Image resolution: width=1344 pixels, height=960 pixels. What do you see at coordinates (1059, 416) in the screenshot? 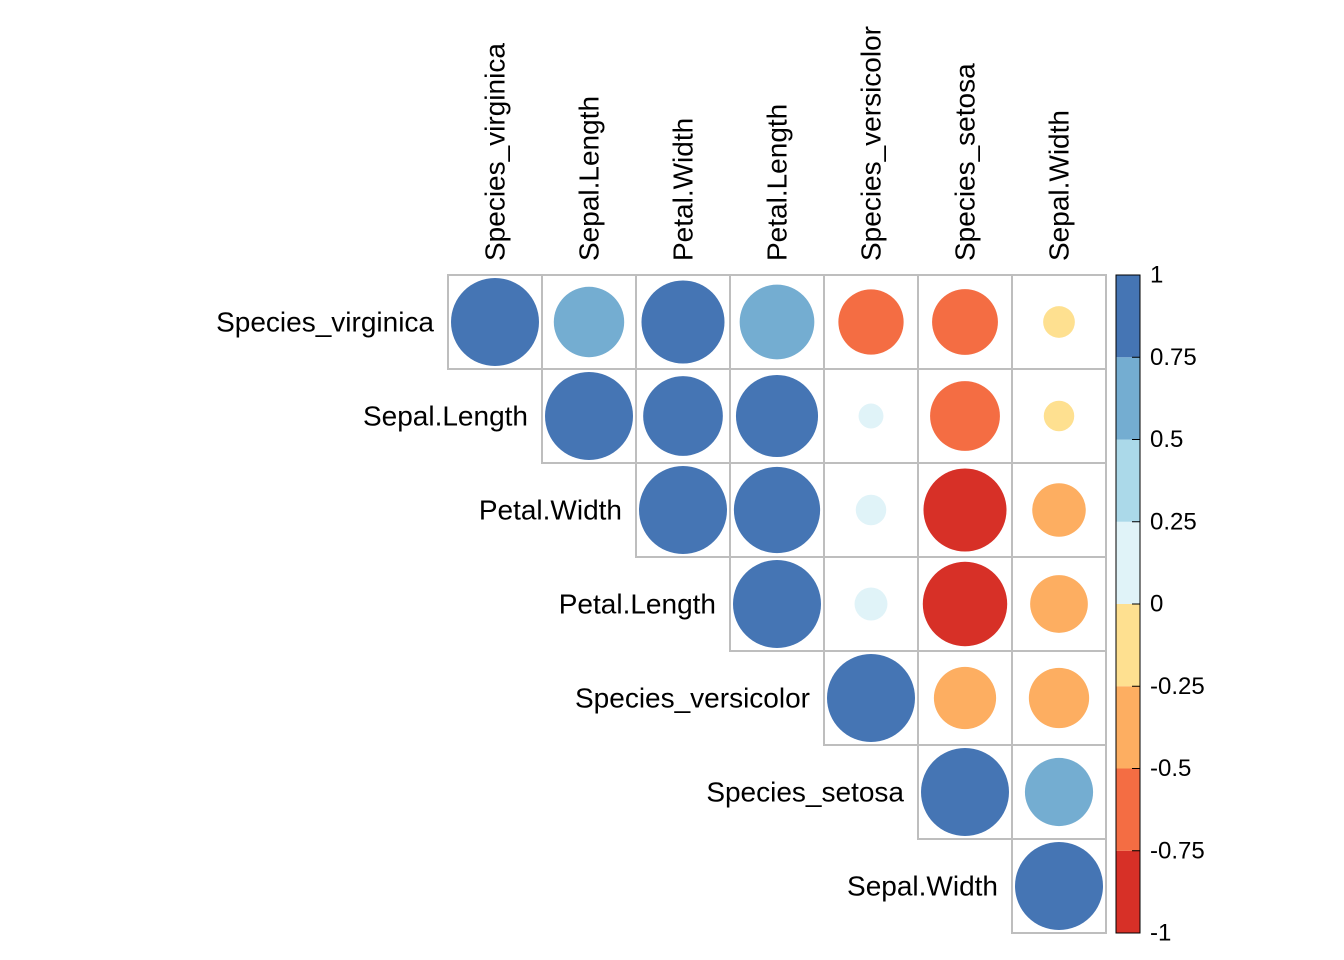
I see `corr-circle-sepal-length-sepal-width` at bounding box center [1059, 416].